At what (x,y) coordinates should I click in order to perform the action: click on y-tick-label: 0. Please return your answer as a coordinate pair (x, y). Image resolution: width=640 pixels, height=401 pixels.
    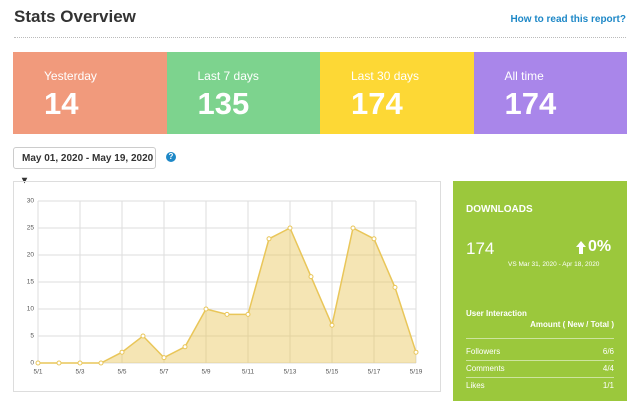
    Looking at the image, I should click on (32, 363).